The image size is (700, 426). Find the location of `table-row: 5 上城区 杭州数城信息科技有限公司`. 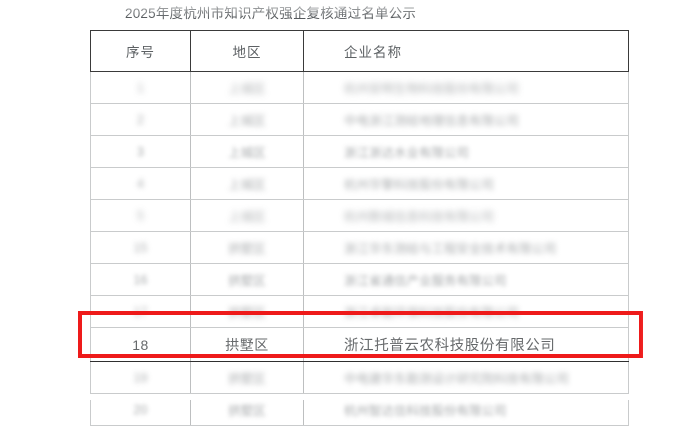

table-row: 5 上城区 杭州数城信息科技有限公司 is located at coordinates (359, 215).